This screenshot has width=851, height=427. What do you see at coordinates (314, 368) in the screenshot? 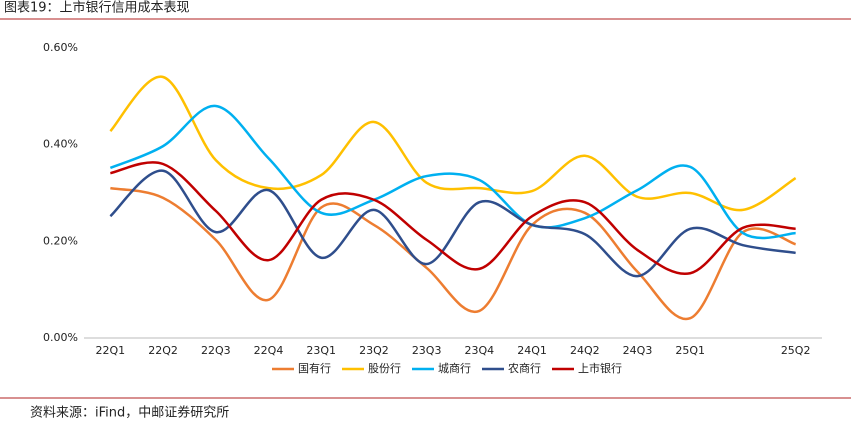
I see `legend-label: 国有行` at bounding box center [314, 368].